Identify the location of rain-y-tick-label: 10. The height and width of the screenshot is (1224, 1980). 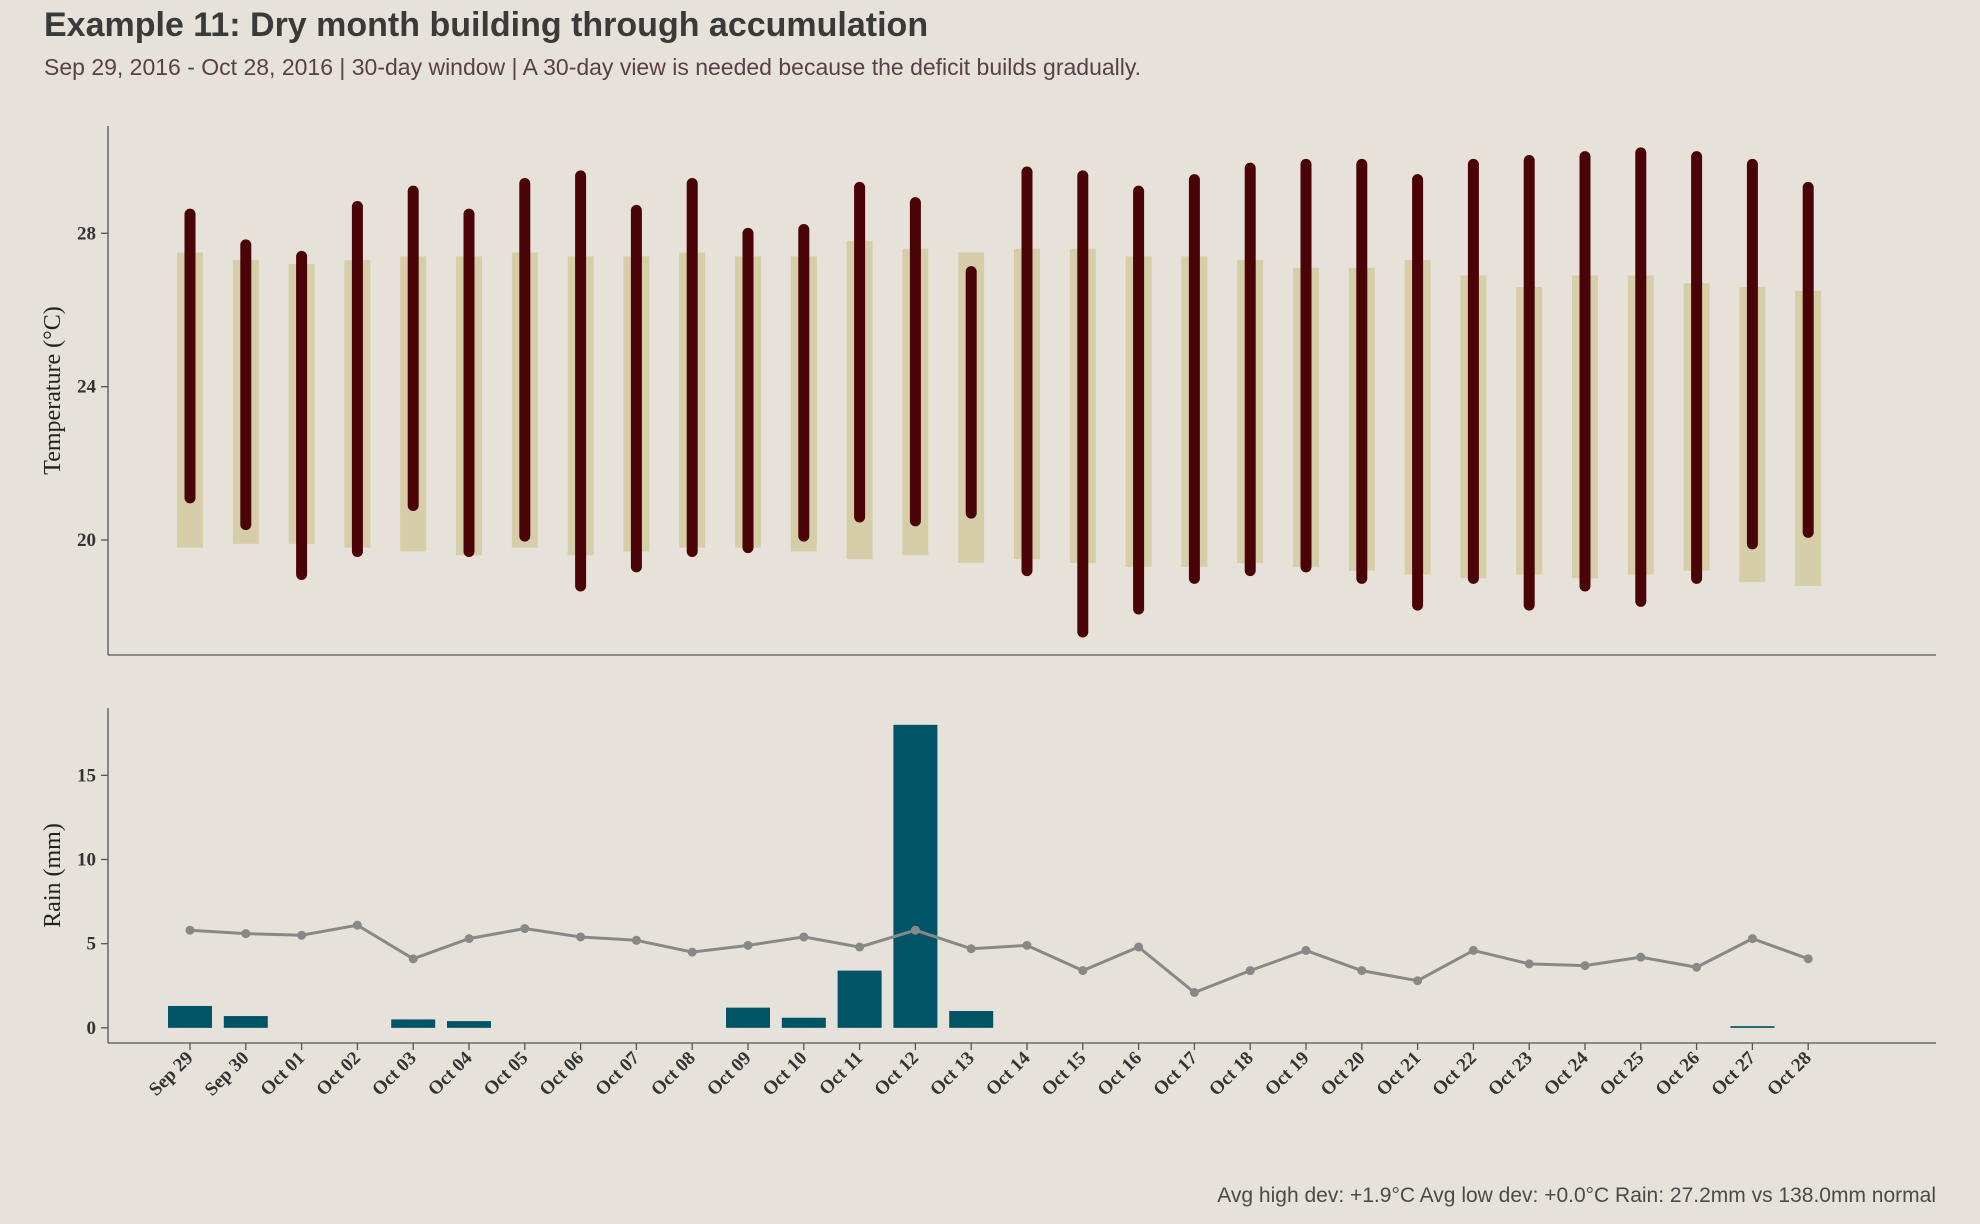
(86, 860).